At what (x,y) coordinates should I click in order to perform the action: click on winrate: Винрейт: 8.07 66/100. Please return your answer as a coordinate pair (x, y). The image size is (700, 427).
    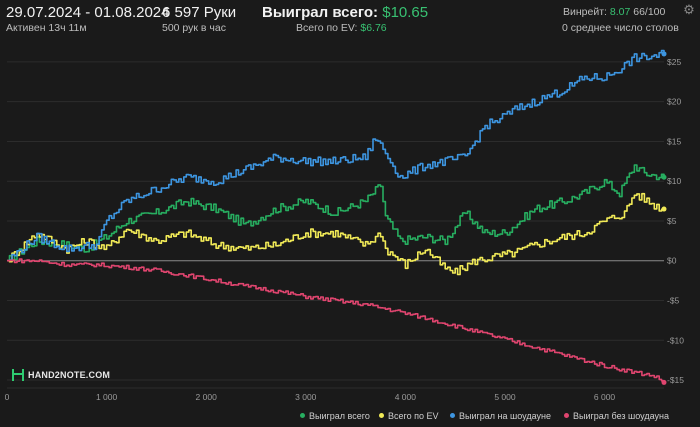
    Looking at the image, I should click on (614, 12).